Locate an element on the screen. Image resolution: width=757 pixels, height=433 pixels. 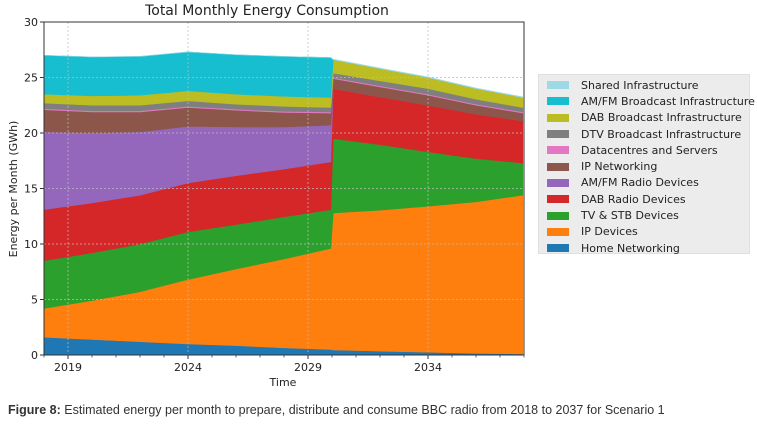
y-tick-label: 15 is located at coordinates (31, 189).